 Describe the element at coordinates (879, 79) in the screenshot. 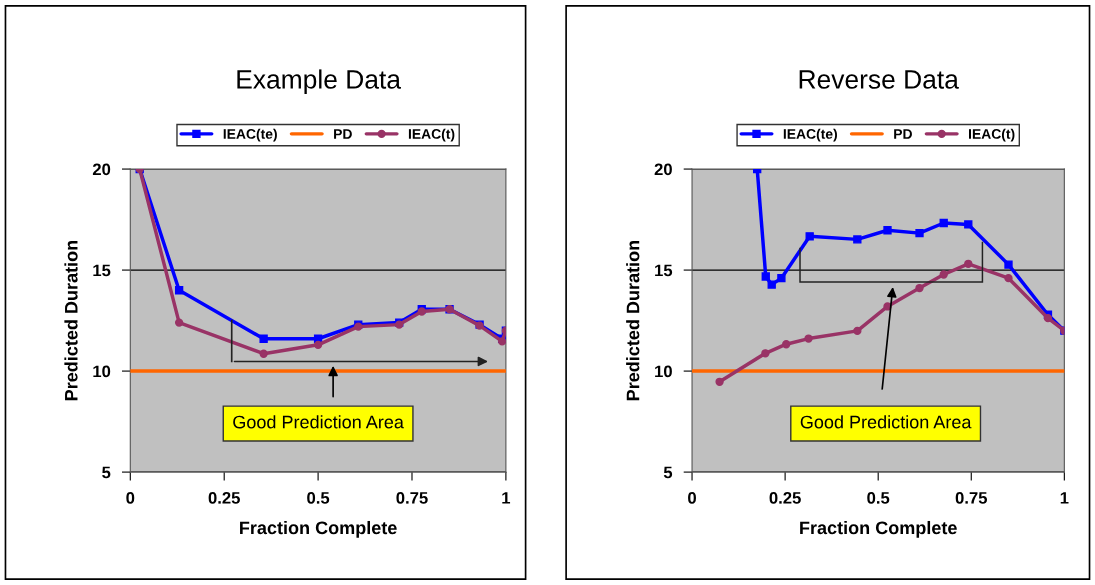

I see `chart-title: Reverse Data` at that location.